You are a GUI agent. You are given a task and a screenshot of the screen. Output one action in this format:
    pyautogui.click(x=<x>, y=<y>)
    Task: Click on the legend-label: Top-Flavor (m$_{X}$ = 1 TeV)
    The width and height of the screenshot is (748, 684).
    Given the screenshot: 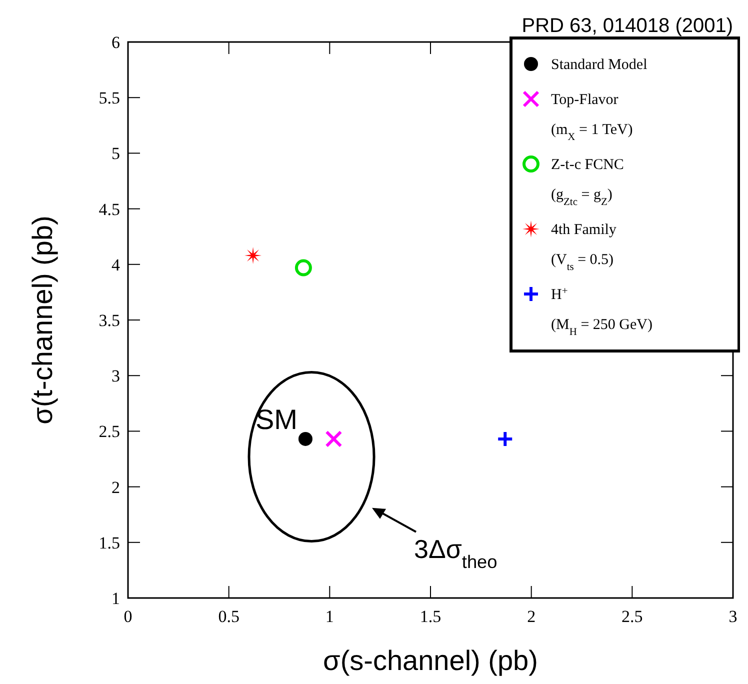 What is the action you would take?
    pyautogui.click(x=592, y=117)
    